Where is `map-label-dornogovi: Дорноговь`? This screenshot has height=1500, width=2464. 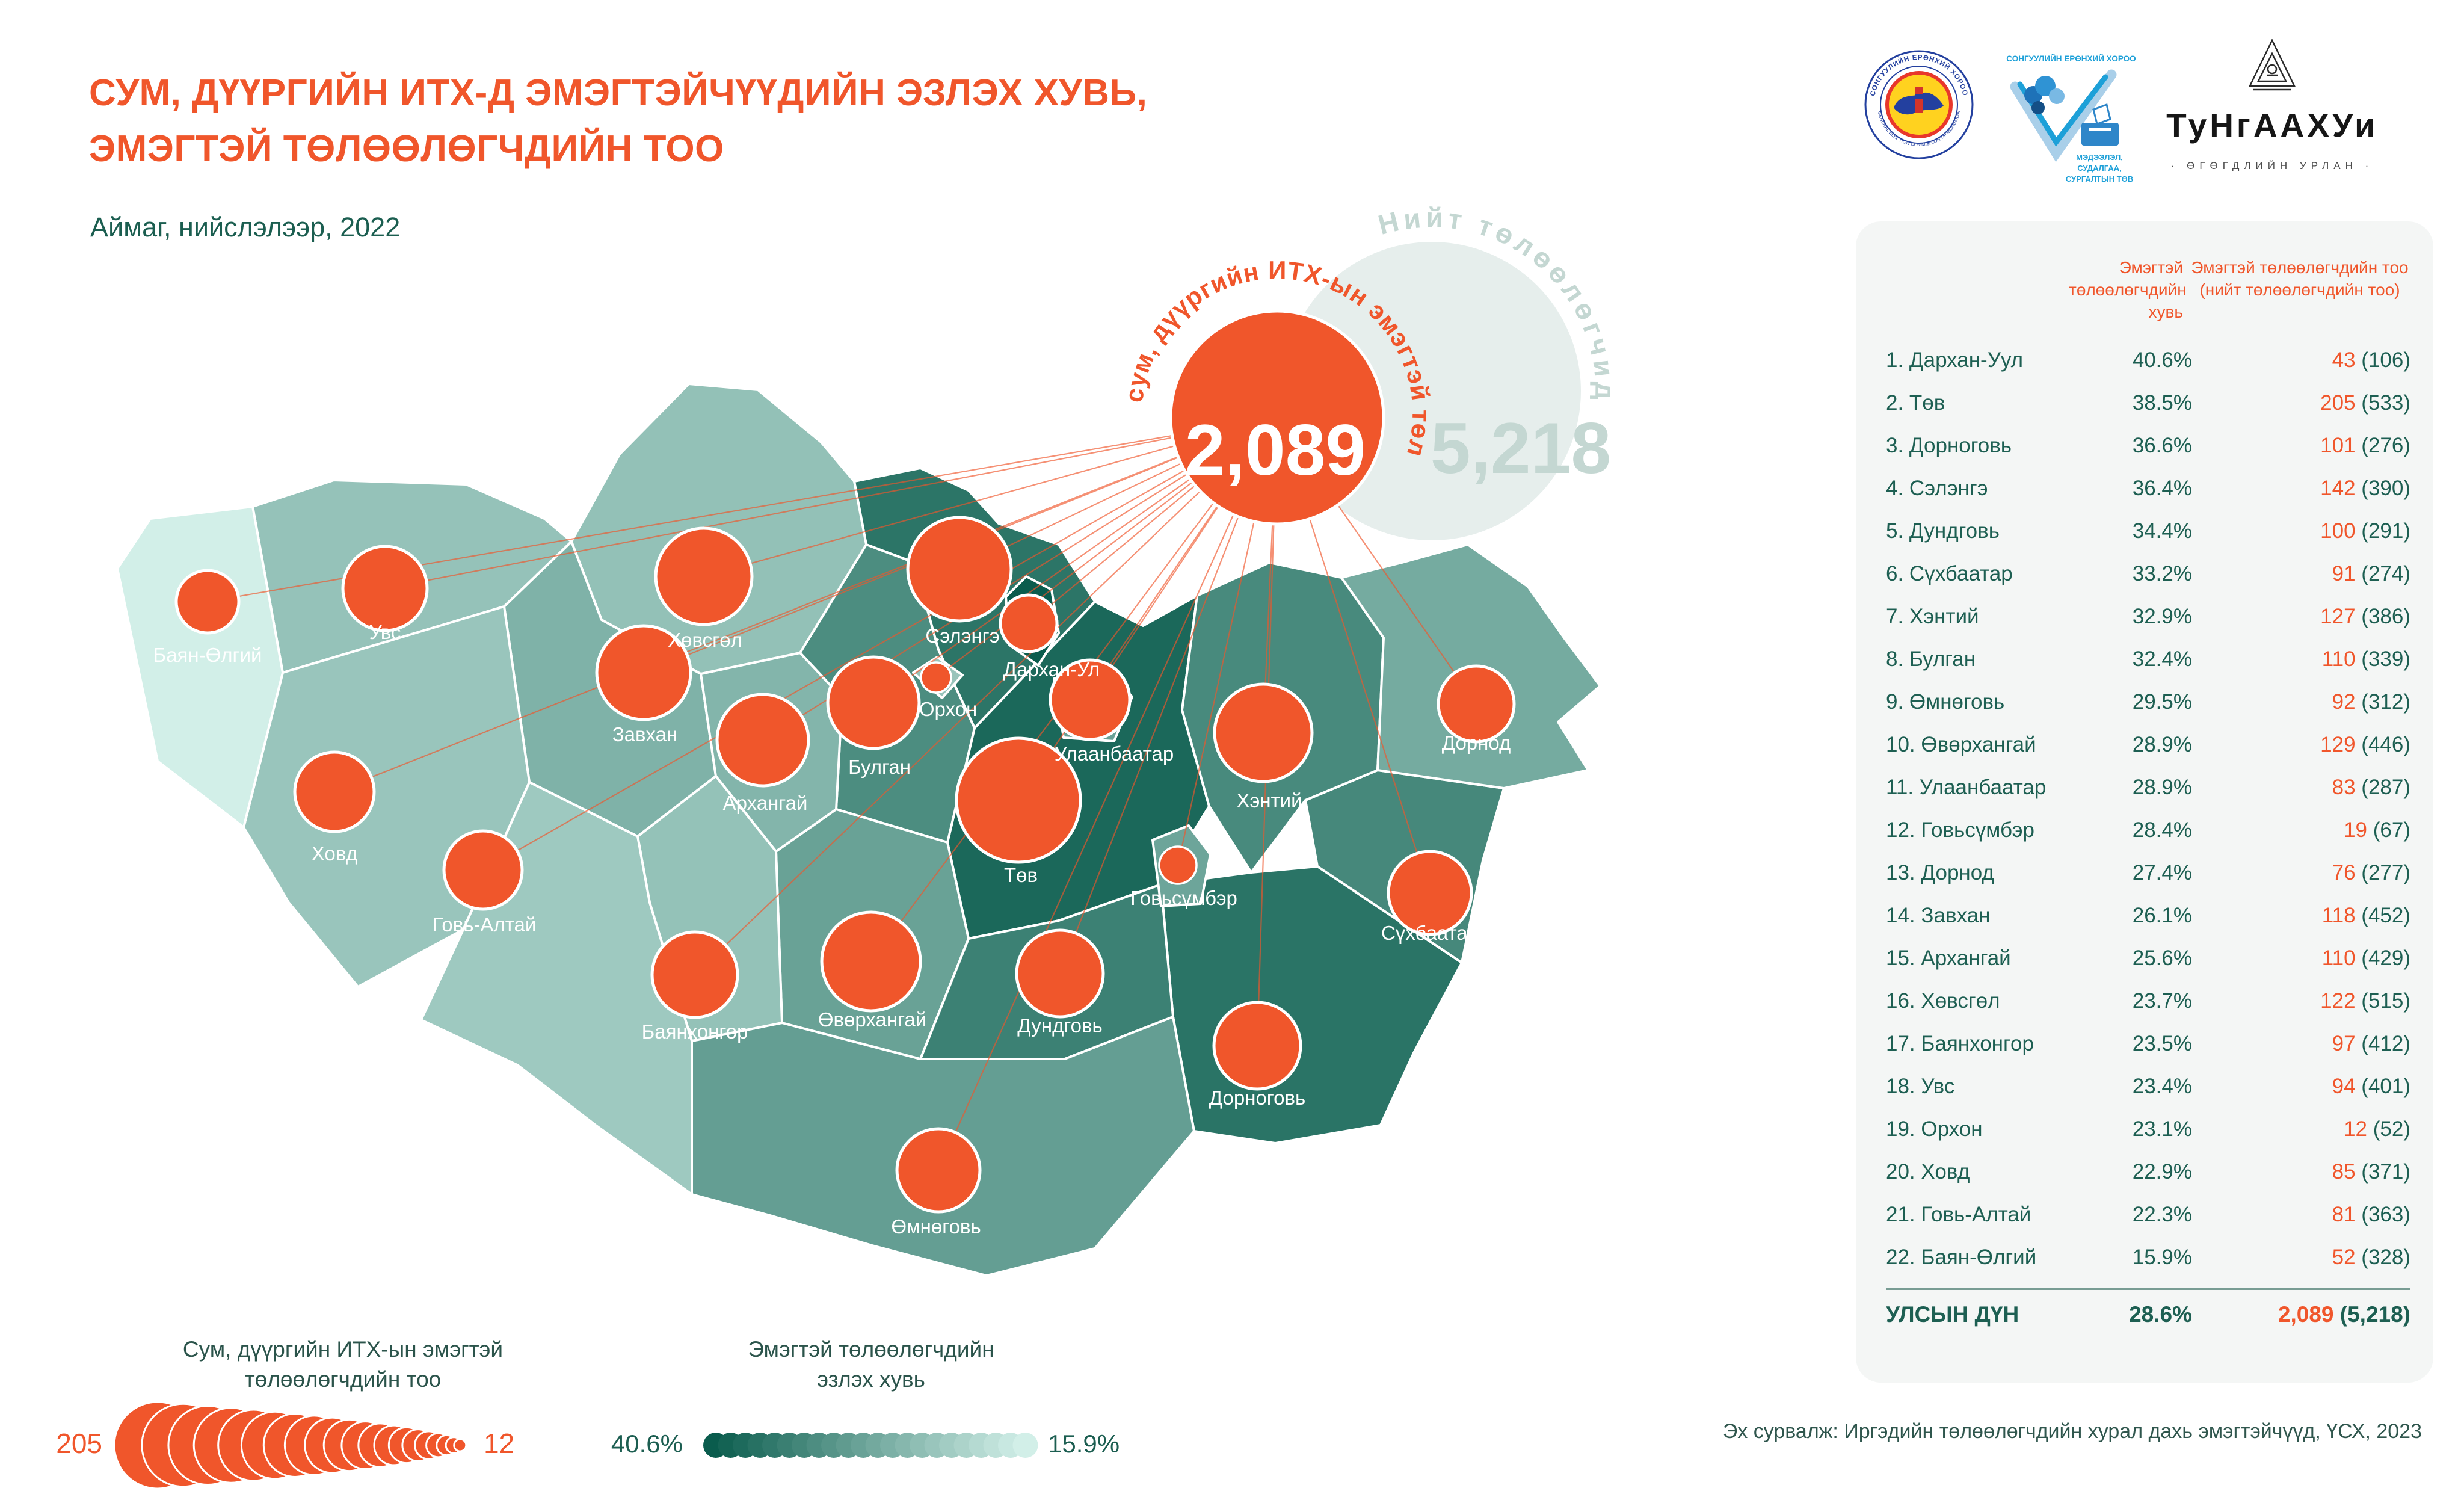 map-label-dornogovi: Дорноговь is located at coordinates (1257, 1098).